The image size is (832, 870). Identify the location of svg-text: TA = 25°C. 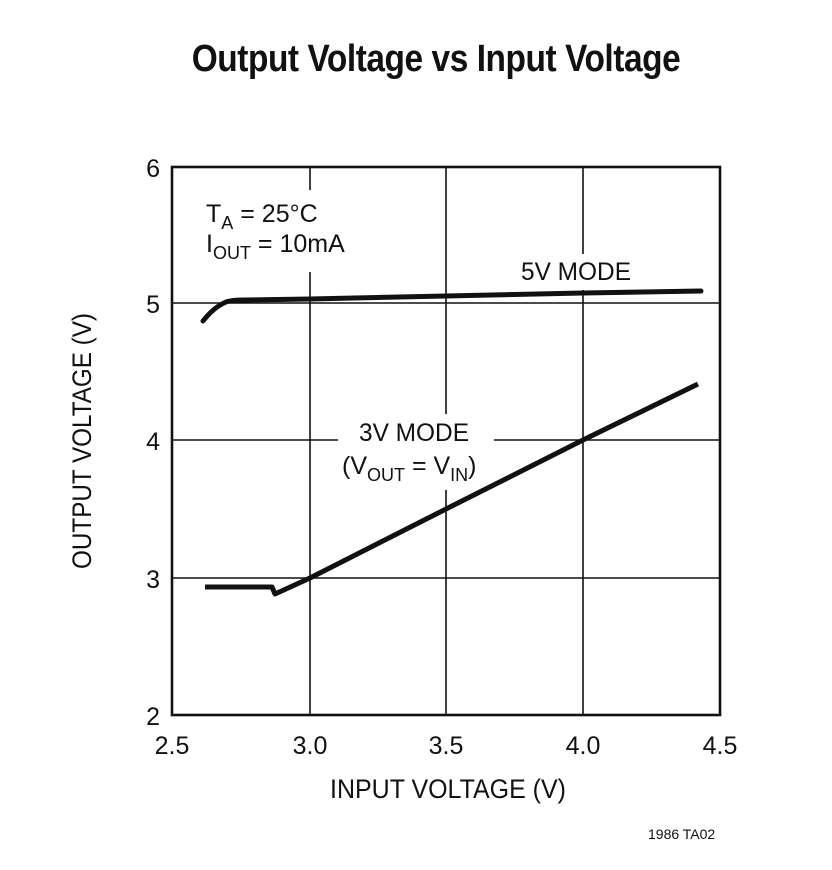
(262, 216).